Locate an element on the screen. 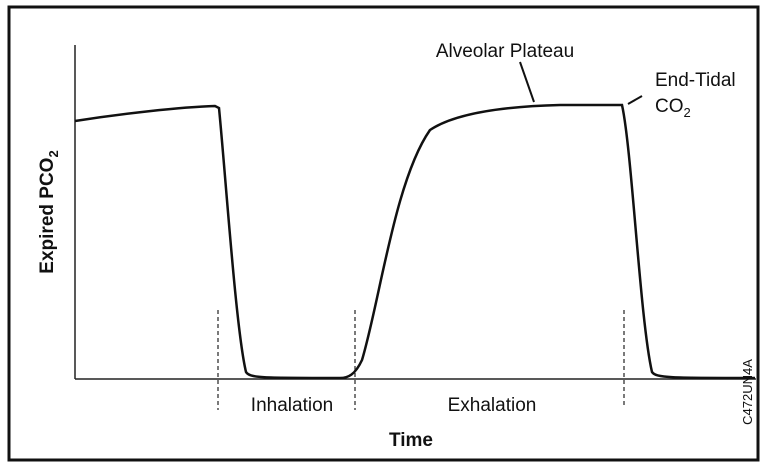 This screenshot has height=468, width=766. annotation-text: CO is located at coordinates (669, 106).